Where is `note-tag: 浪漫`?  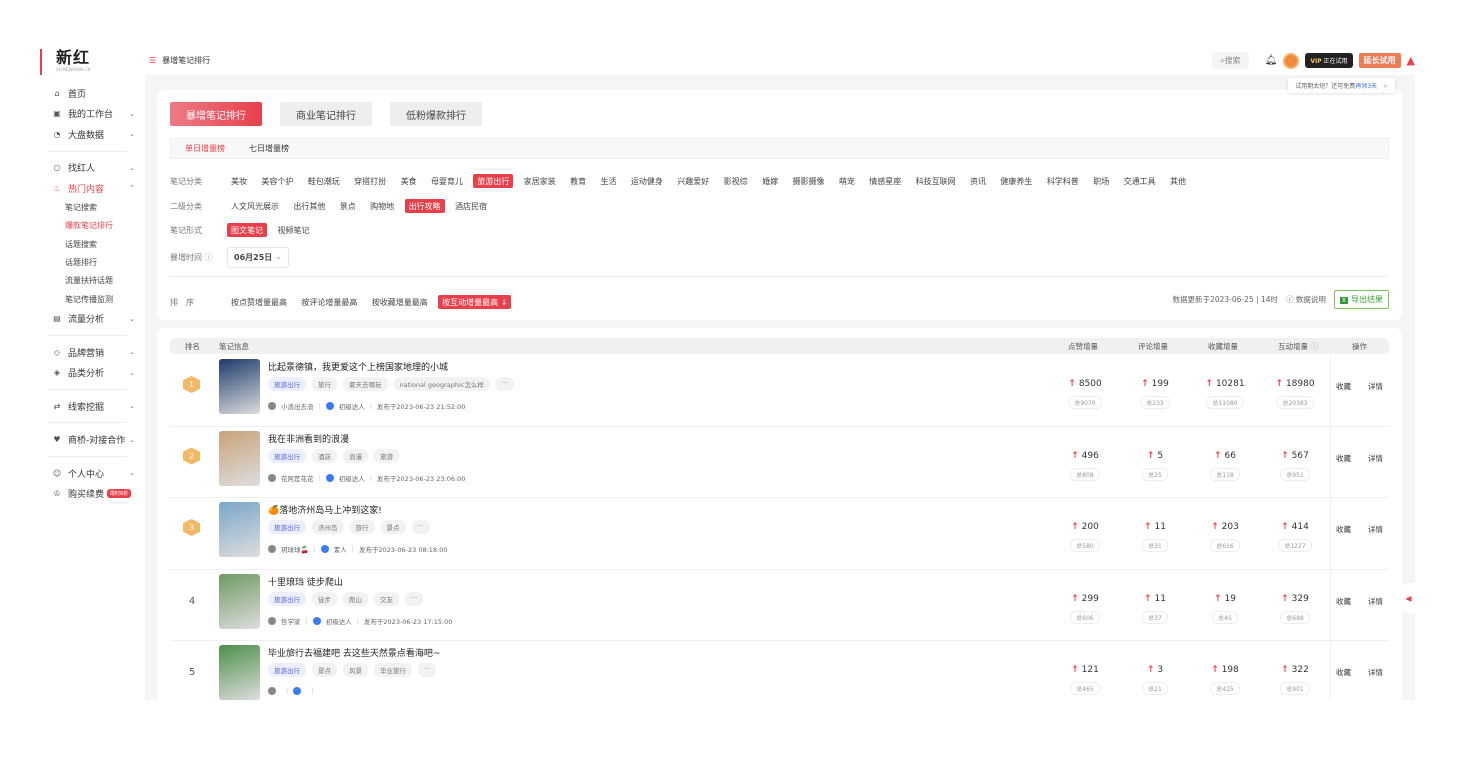
note-tag: 浪漫 is located at coordinates (355, 455).